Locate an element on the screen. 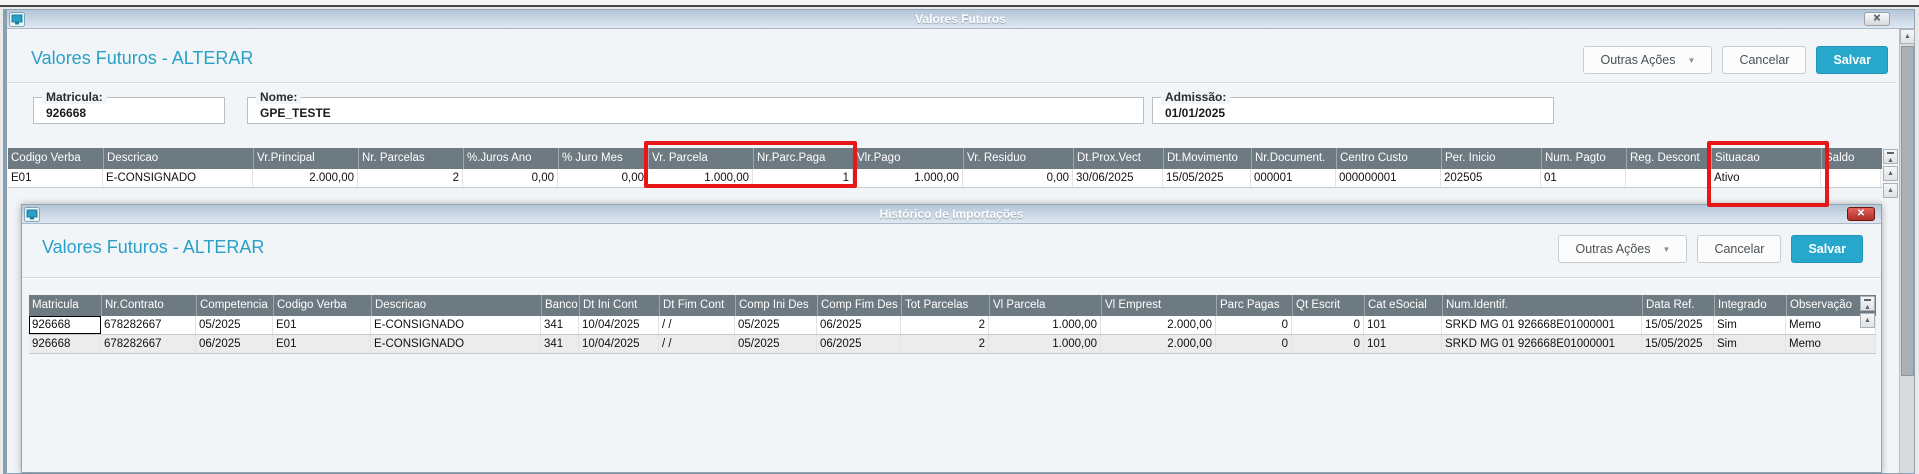  matricula-input is located at coordinates (121, 115).